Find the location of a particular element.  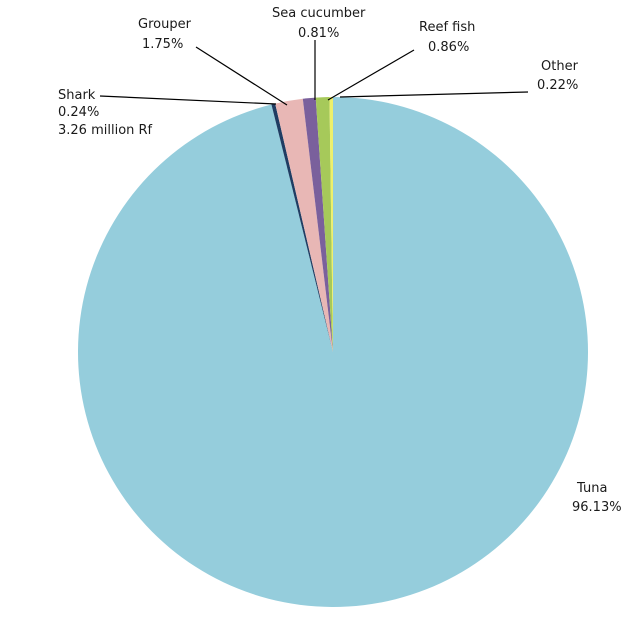

label-extra-shark: 3.26 million Rf is located at coordinates (105, 130).